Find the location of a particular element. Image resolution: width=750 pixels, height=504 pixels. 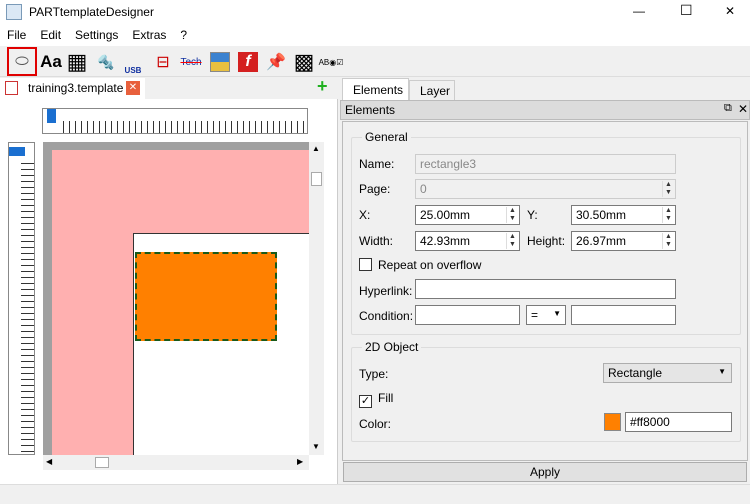

pin-tool-button: 📌 is located at coordinates (276, 62).